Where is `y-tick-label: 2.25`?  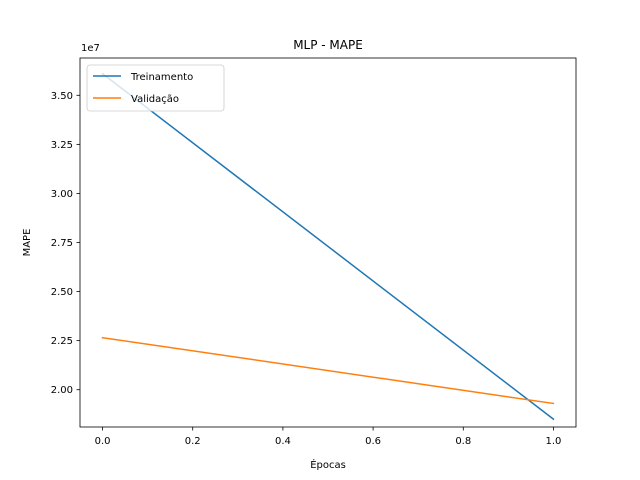 y-tick-label: 2.25 is located at coordinates (62, 341).